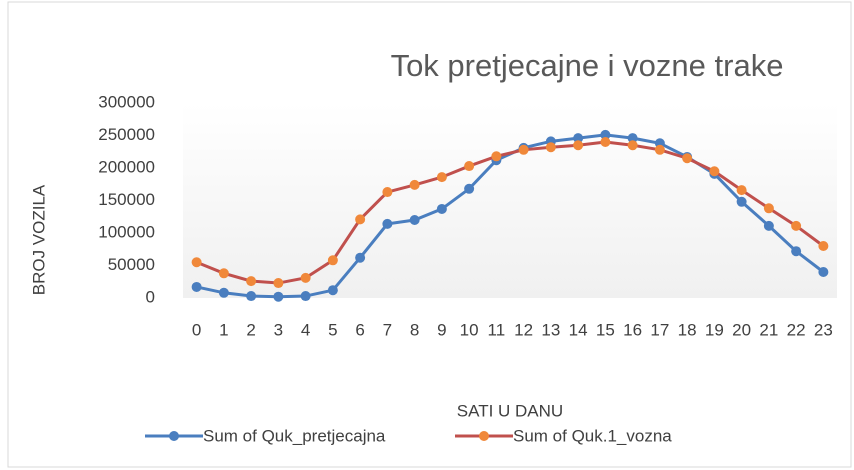 The image size is (854, 470). I want to click on x-tick-label: 13, so click(550, 329).